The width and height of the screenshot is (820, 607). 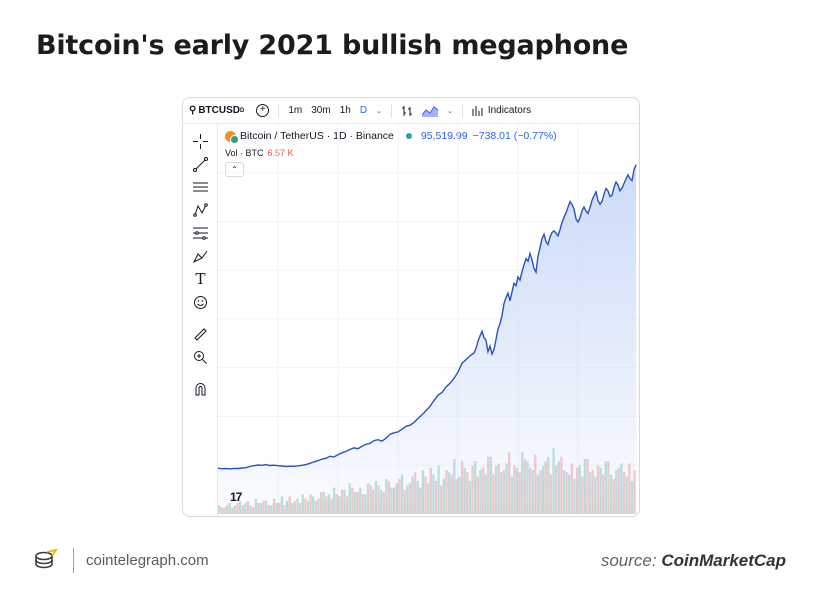 What do you see at coordinates (444, 136) in the screenshot?
I see `legend-price: 95,519.99` at bounding box center [444, 136].